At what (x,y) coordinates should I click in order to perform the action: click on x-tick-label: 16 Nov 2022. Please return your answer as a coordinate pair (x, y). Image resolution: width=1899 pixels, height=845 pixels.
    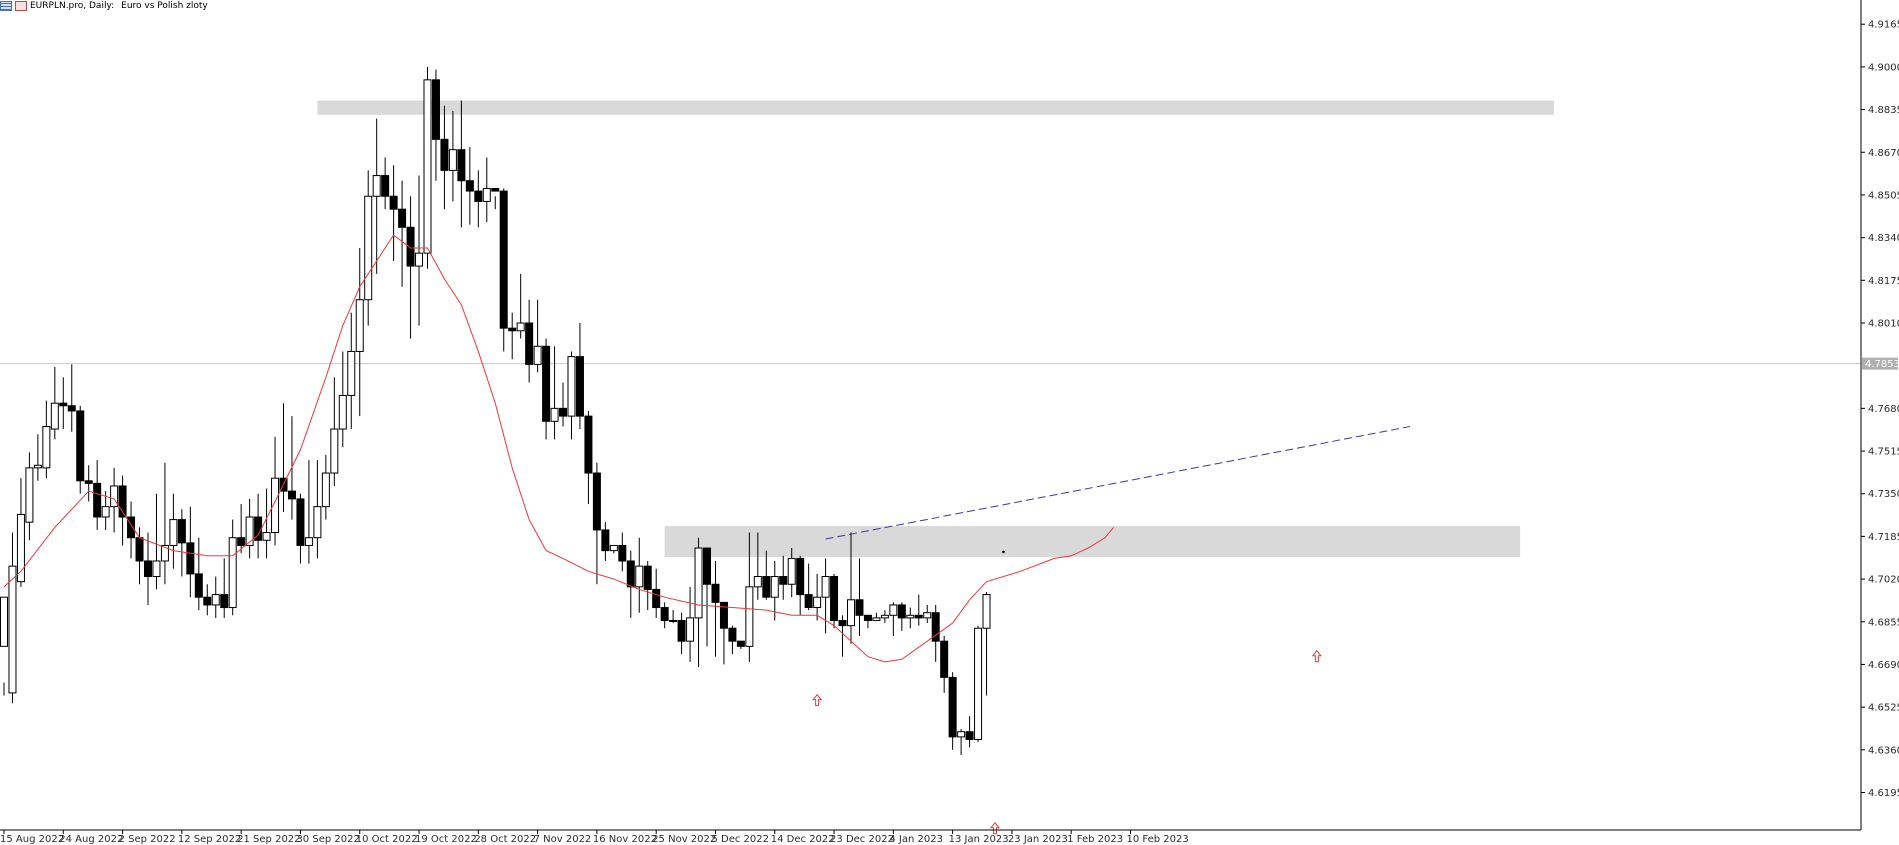
    Looking at the image, I should click on (625, 839).